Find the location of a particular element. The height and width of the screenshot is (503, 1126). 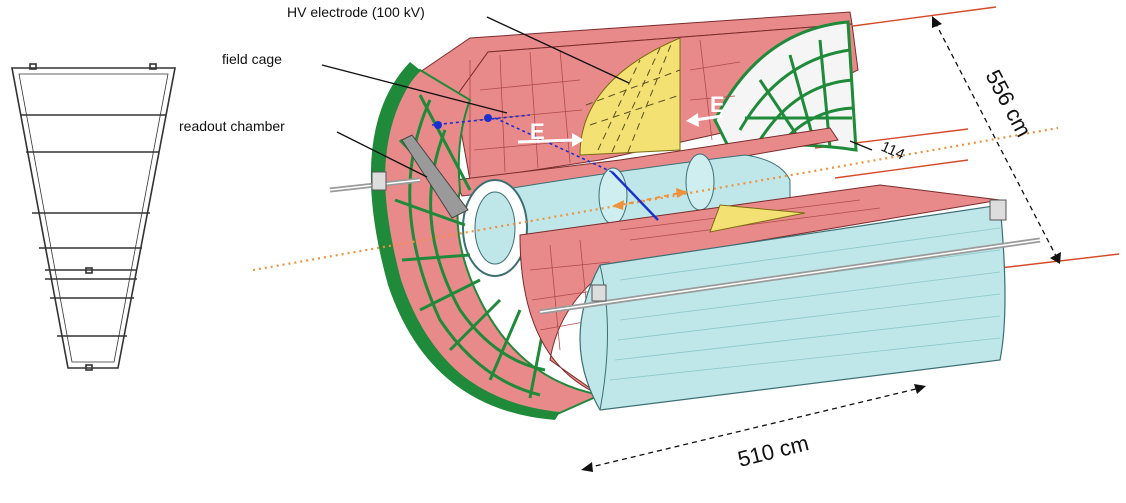

readout-chamber-module is located at coordinates (435, 176).